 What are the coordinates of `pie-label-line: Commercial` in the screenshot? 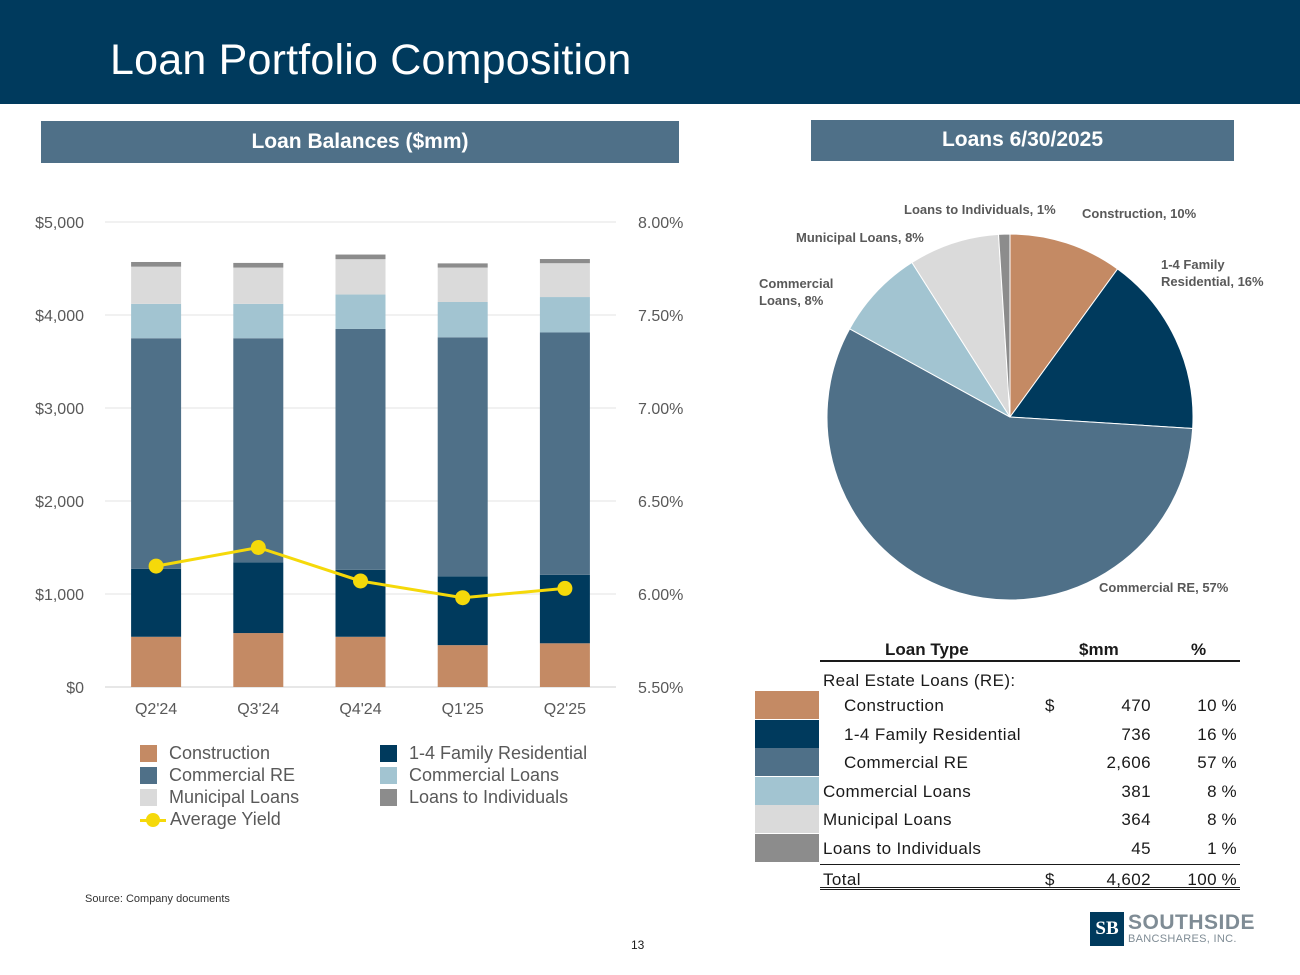 It's located at (796, 283).